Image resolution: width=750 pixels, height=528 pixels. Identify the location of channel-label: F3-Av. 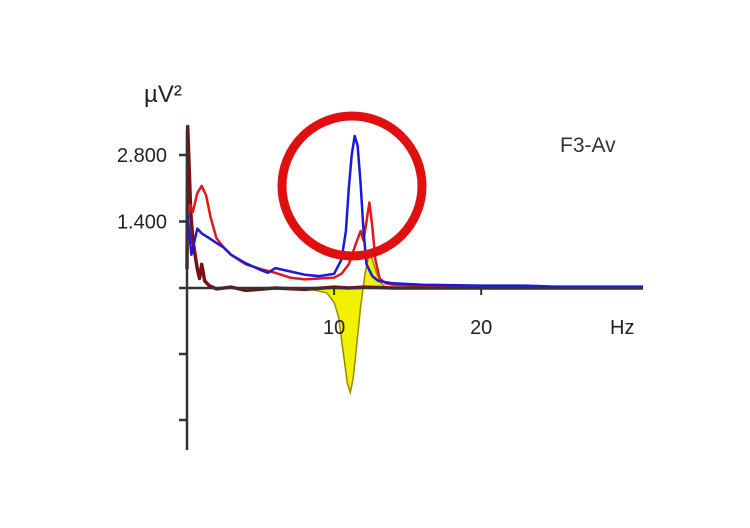
(588, 145).